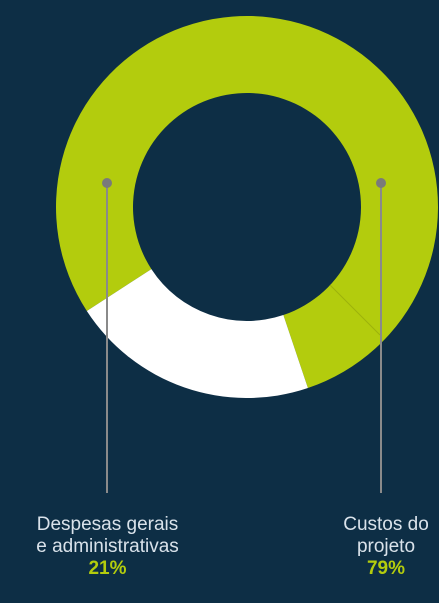 The image size is (439, 603). I want to click on label-admin-expenses: Despesas gerais e administrativas 21%, so click(107, 547).